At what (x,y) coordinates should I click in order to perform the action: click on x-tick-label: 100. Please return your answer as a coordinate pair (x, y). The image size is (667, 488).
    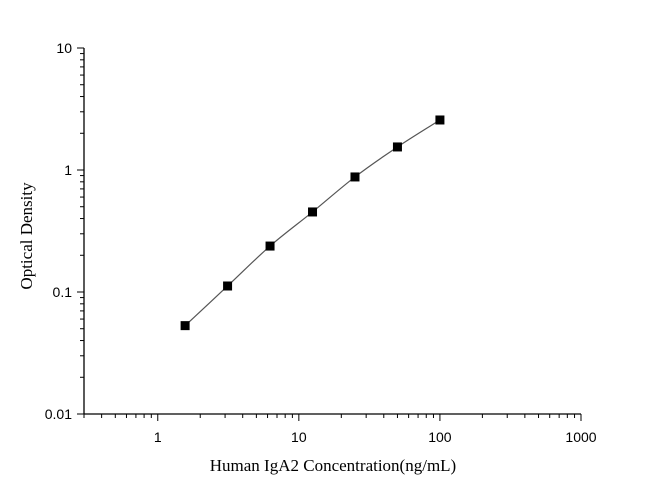
    Looking at the image, I should click on (440, 437).